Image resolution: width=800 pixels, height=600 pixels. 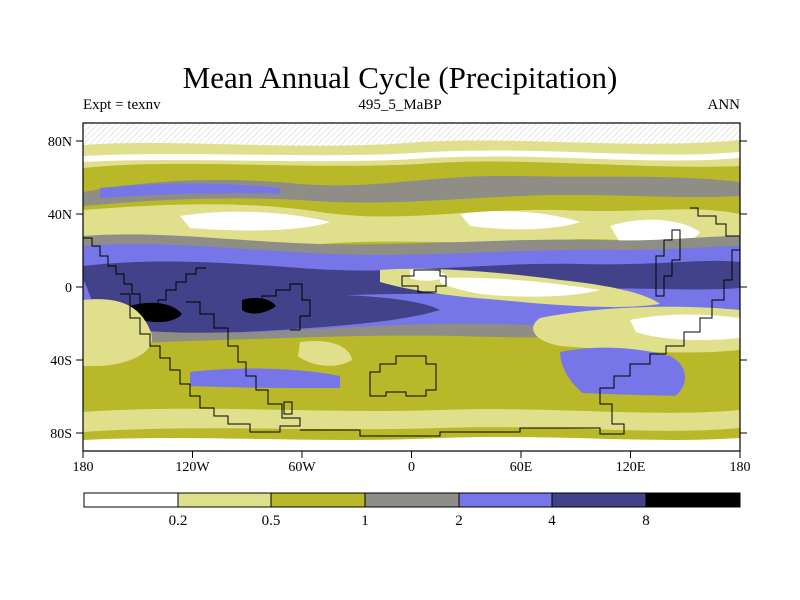 I want to click on colorbar-label-4: 4, so click(x=552, y=521).